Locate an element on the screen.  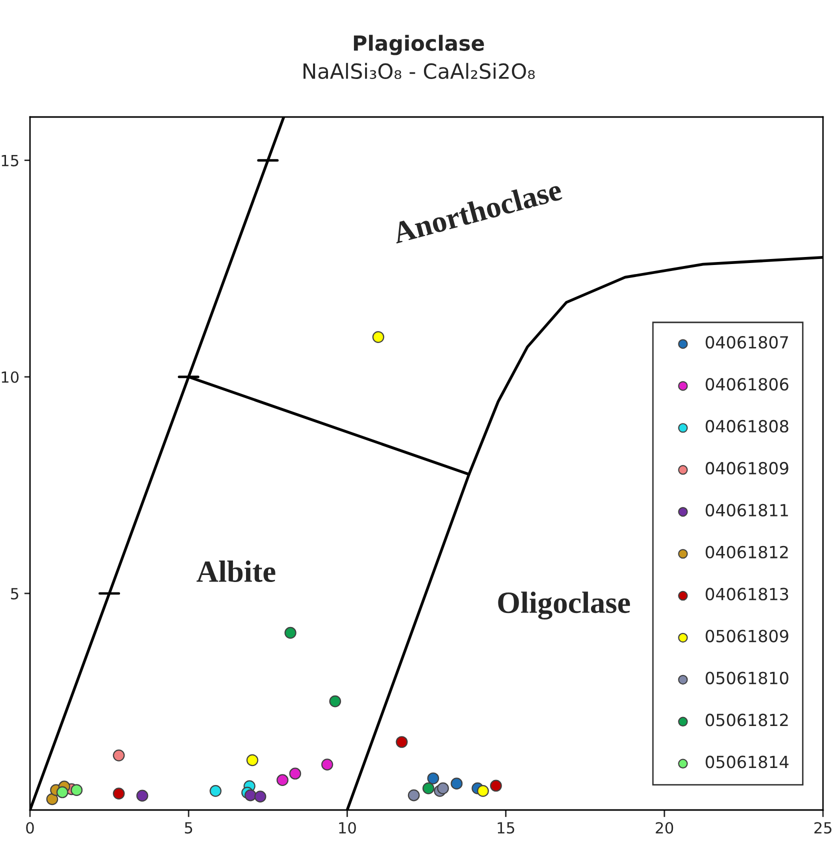
x-tick-label: 0 is located at coordinates (30, 828).